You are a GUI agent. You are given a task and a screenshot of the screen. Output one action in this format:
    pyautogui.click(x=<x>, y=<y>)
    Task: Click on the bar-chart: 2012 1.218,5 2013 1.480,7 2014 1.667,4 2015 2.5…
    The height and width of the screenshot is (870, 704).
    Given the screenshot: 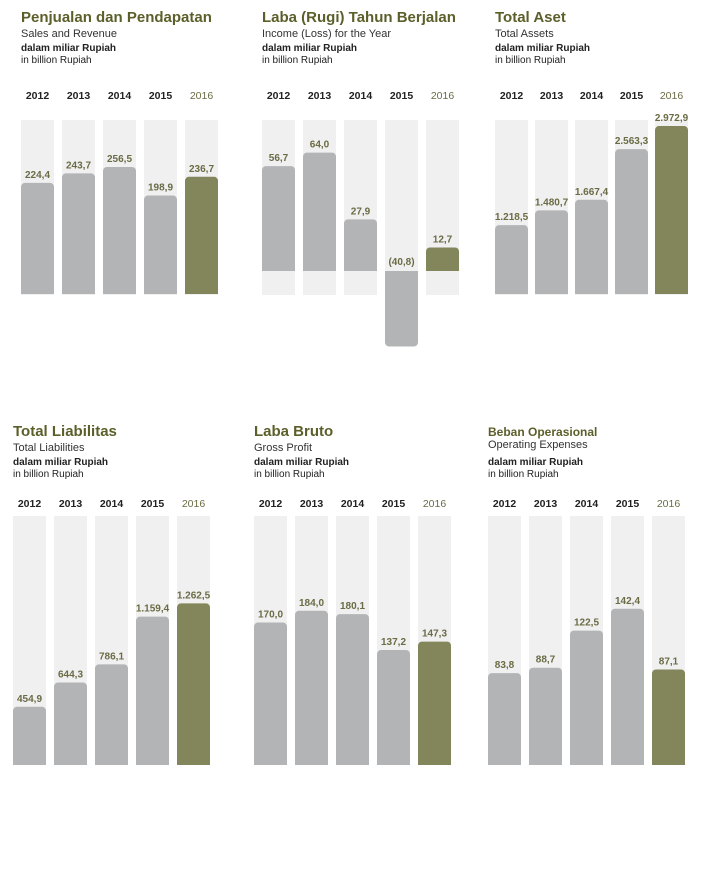 What is the action you would take?
    pyautogui.click(x=592, y=192)
    